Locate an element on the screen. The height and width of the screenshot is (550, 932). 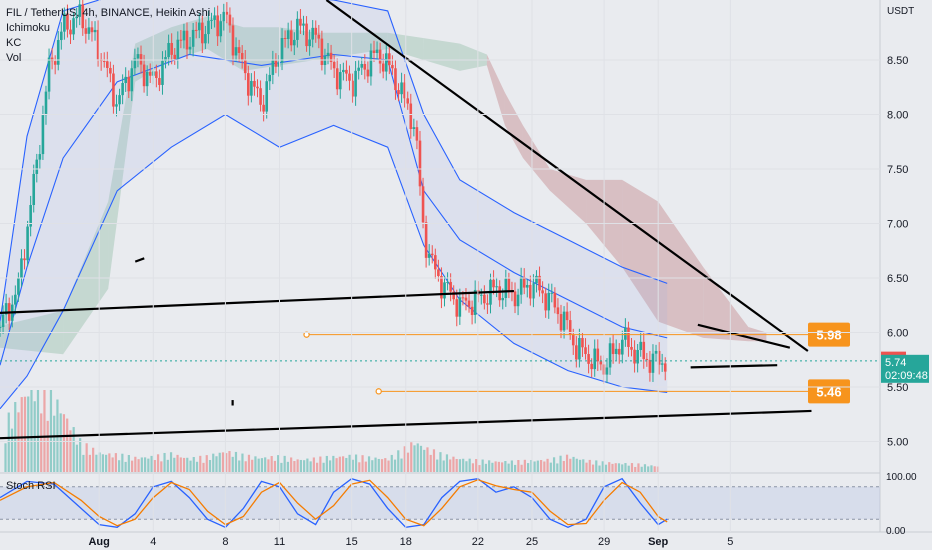
indicator-kc: KC is located at coordinates (14, 43).